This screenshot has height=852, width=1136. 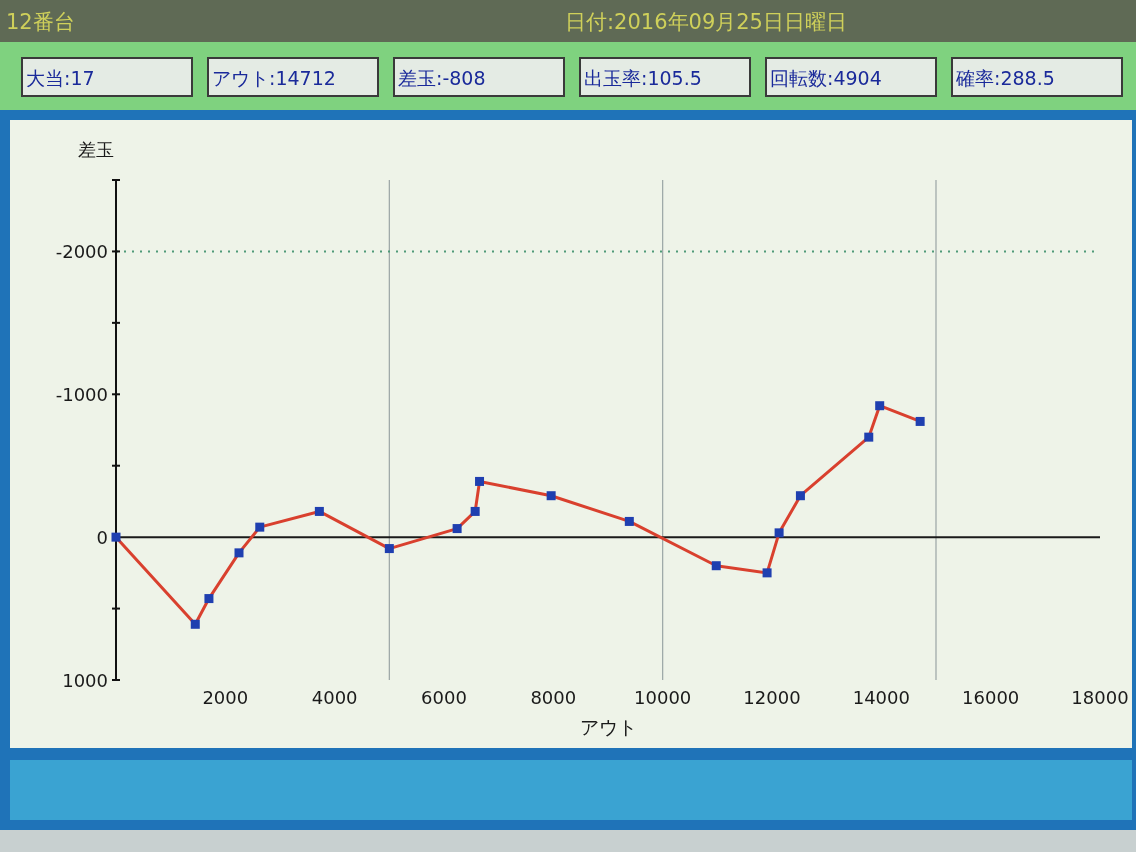 What do you see at coordinates (1100, 697) in the screenshot?
I see `x-tick-label: 18000` at bounding box center [1100, 697].